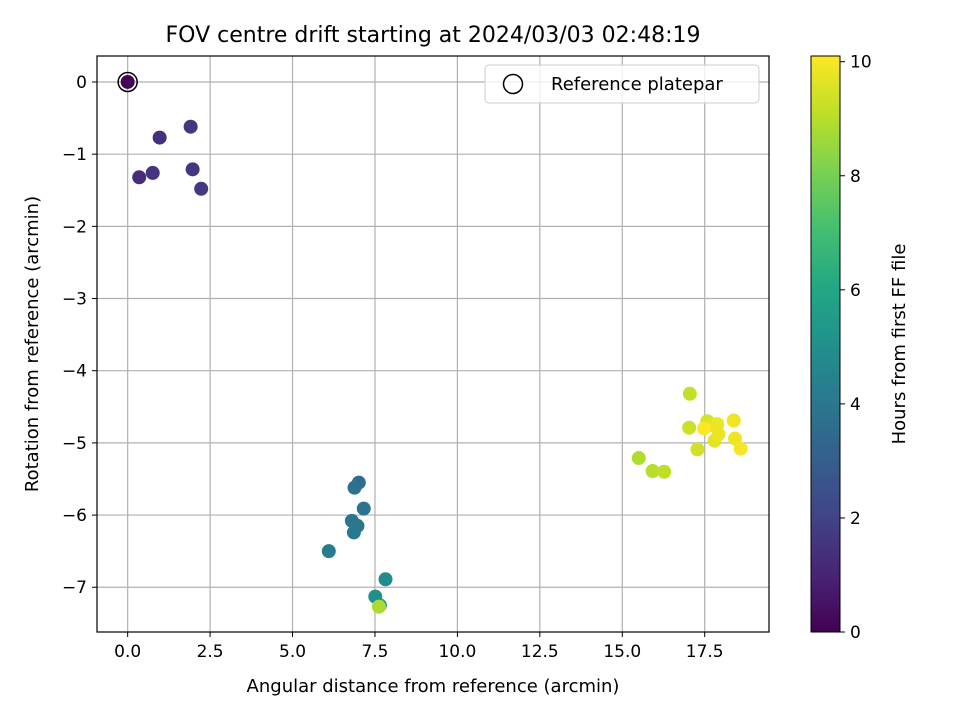  Describe the element at coordinates (825, 344) in the screenshot. I see `colorbar-gradient` at that location.